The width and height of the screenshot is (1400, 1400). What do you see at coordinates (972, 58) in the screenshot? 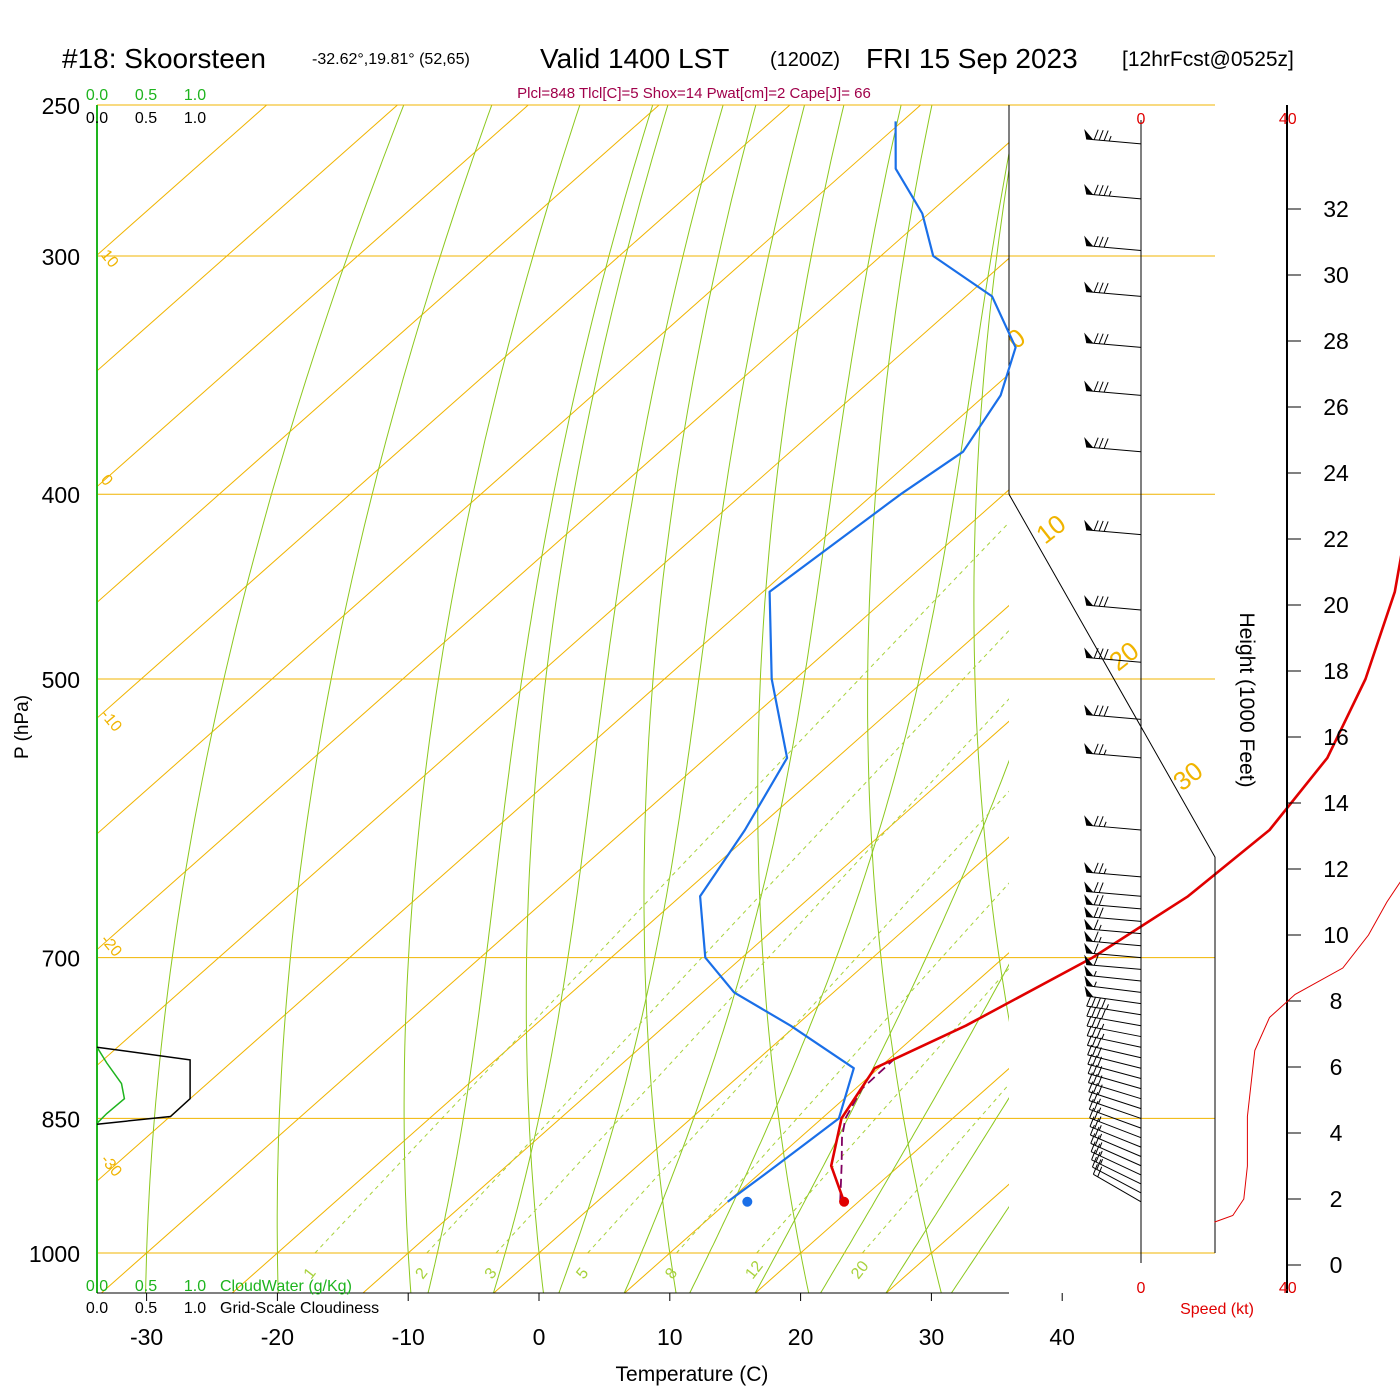
I see `title-date: FRI 15 Sep 2023` at bounding box center [972, 58].